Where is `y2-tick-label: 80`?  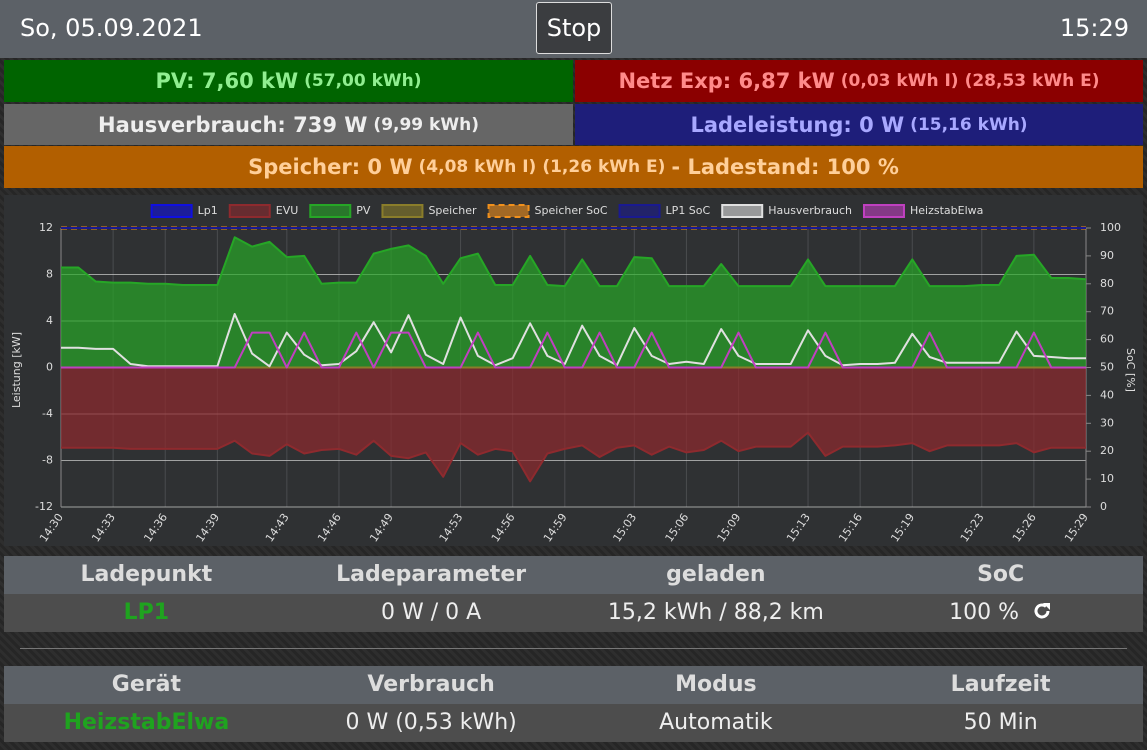
y2-tick-label: 80 is located at coordinates (1107, 283).